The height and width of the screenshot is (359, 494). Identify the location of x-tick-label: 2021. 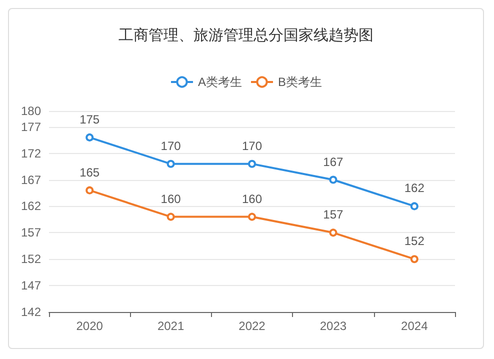
(170, 326).